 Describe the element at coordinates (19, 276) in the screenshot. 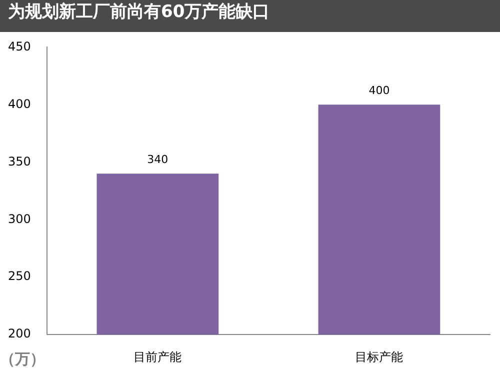

I see `y-tick-label: 250` at that location.